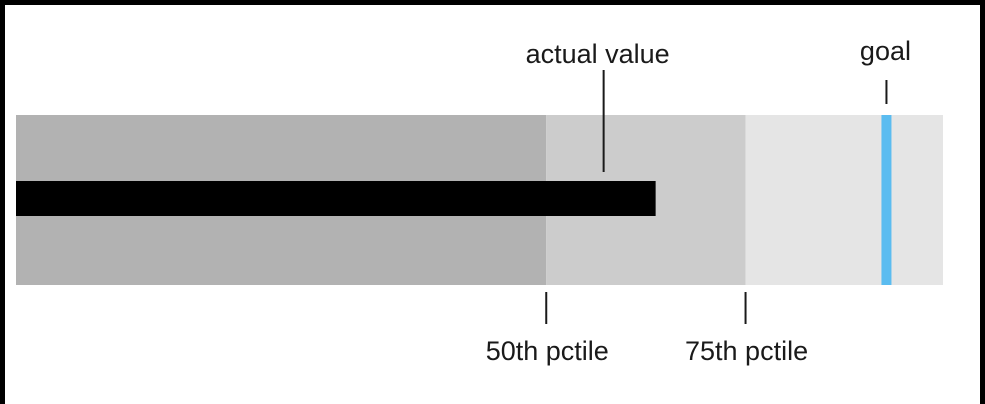  I want to click on goal-layer, so click(886, 200).